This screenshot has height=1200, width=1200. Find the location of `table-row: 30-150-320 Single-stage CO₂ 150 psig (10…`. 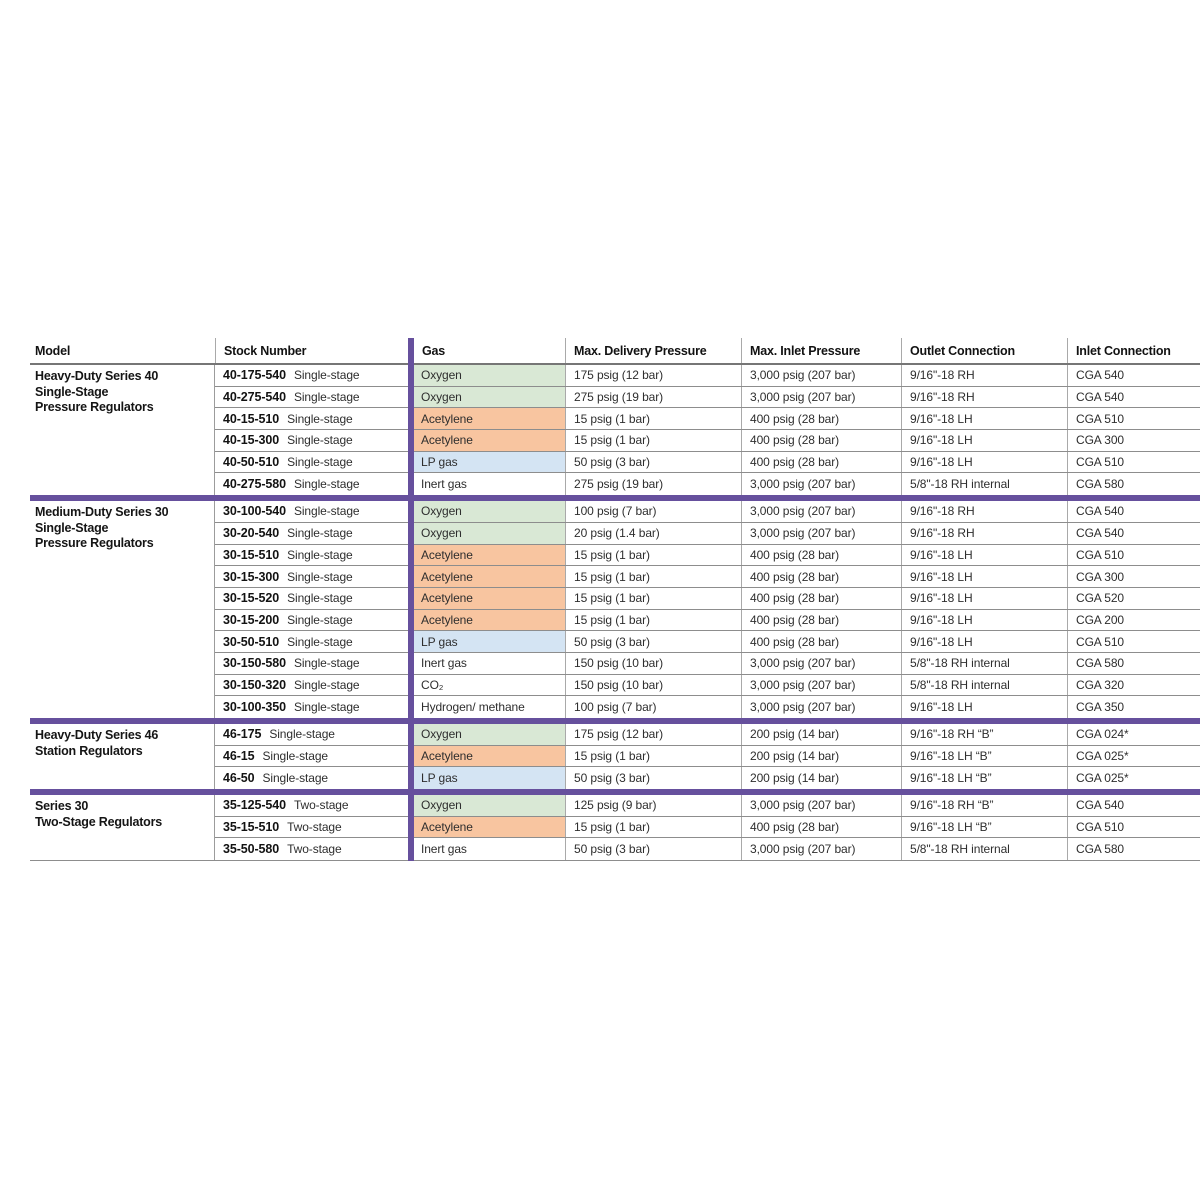

table-row: 30-150-320 Single-stage CO₂ 150 psig (10… is located at coordinates (707, 685).